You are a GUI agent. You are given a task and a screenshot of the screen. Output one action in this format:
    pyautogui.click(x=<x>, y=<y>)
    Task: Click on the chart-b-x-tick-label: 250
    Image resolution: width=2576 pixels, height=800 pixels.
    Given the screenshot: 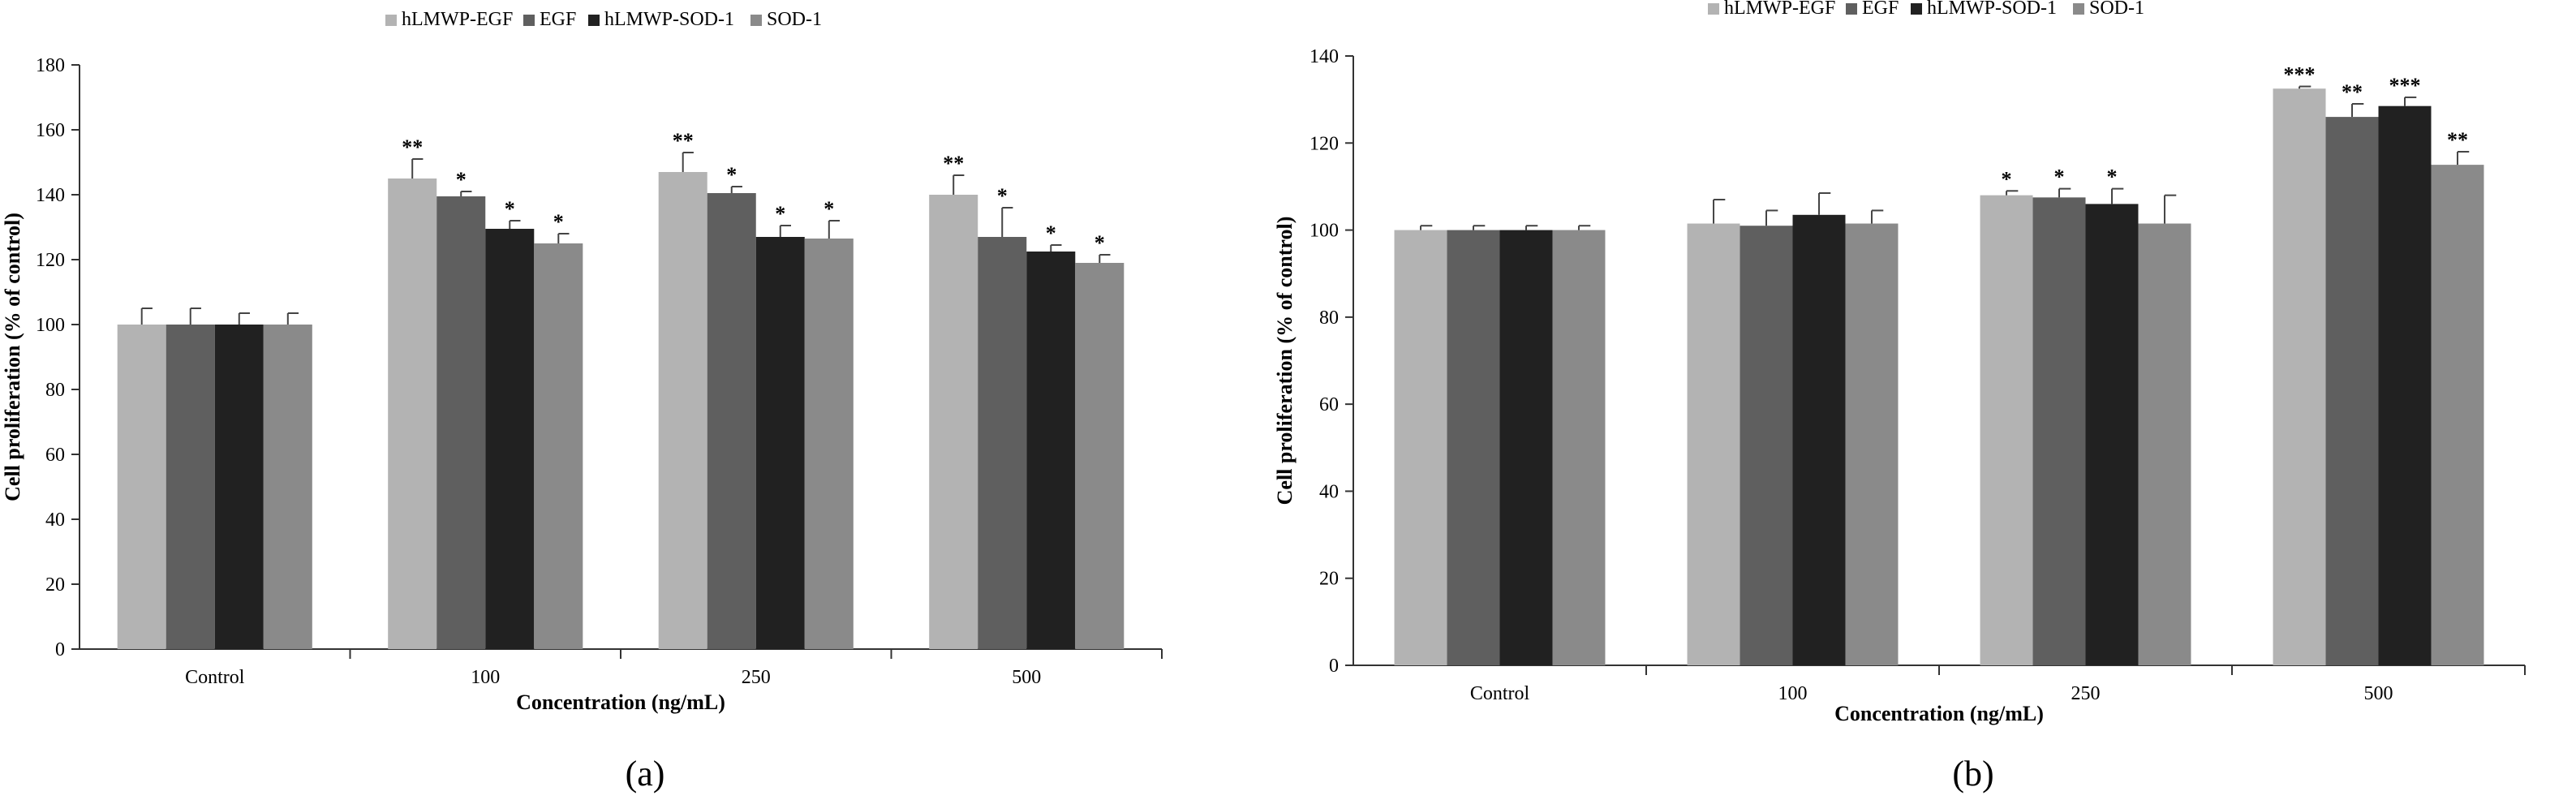 What is the action you would take?
    pyautogui.click(x=2086, y=693)
    